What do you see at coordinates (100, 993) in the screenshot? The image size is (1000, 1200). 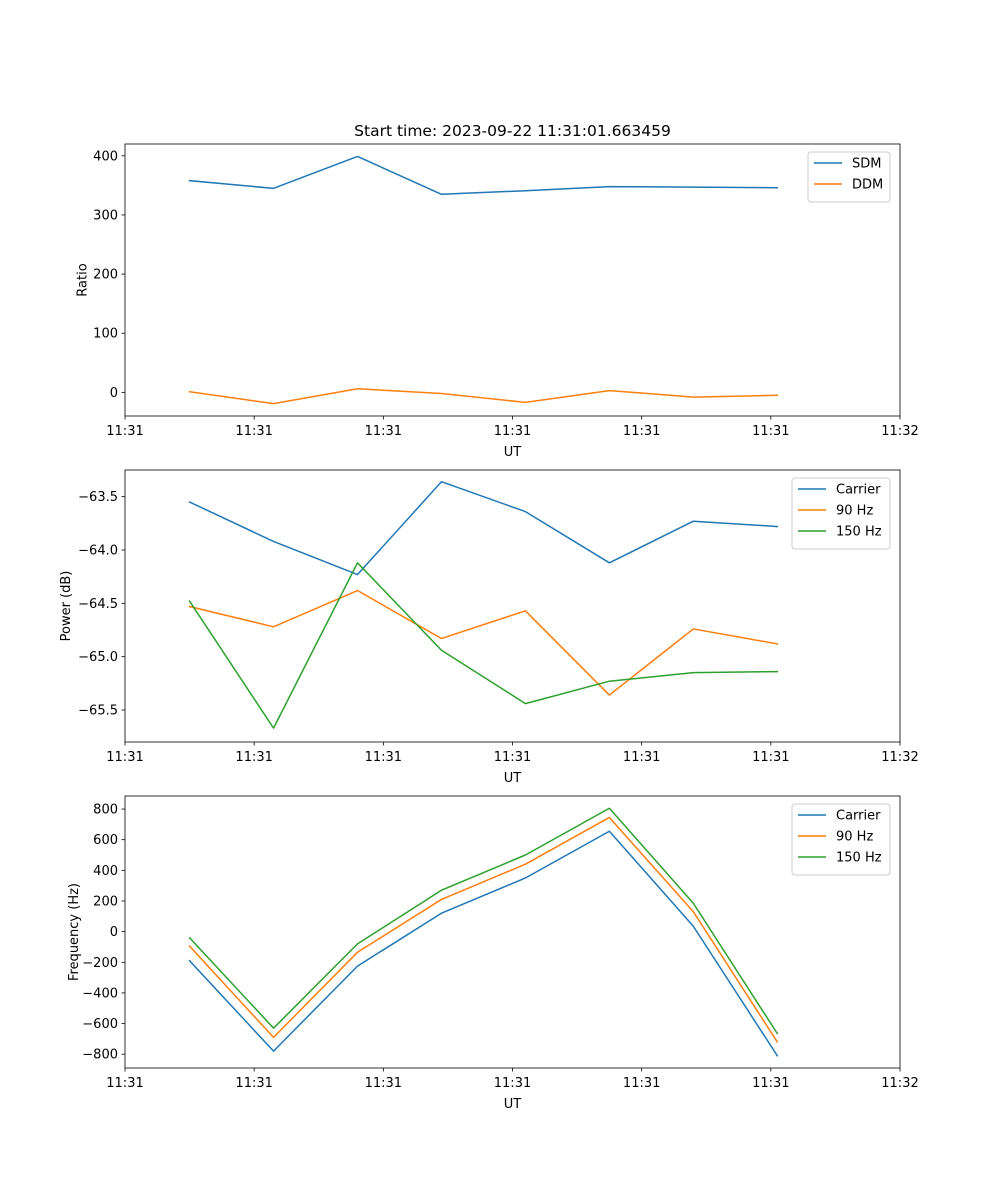 I see `y-tick-label: −400` at bounding box center [100, 993].